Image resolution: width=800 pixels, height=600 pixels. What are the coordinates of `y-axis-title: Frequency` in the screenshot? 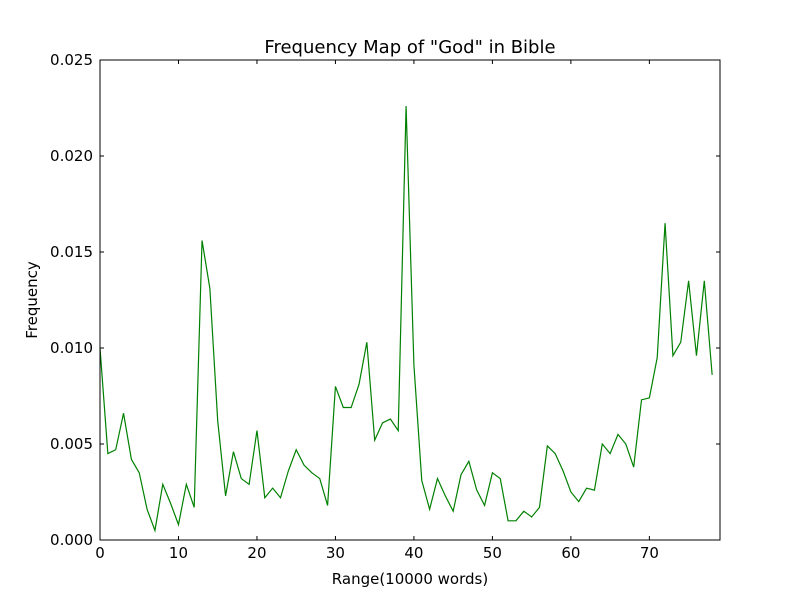 It's located at (32, 300).